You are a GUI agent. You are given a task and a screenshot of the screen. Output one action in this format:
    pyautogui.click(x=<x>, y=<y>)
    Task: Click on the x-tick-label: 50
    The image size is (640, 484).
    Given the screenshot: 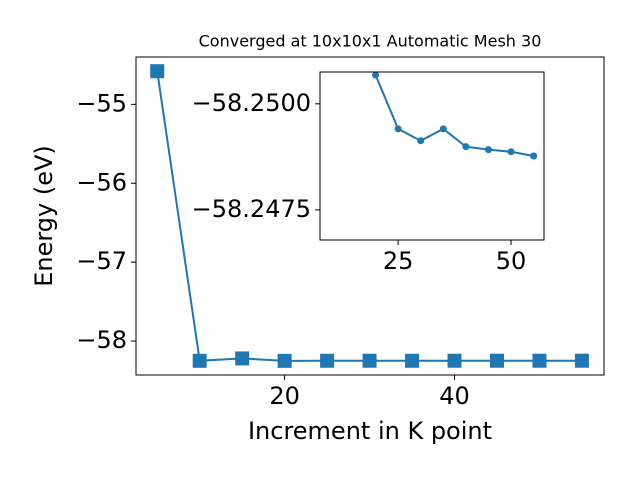 What is the action you would take?
    pyautogui.click(x=511, y=261)
    